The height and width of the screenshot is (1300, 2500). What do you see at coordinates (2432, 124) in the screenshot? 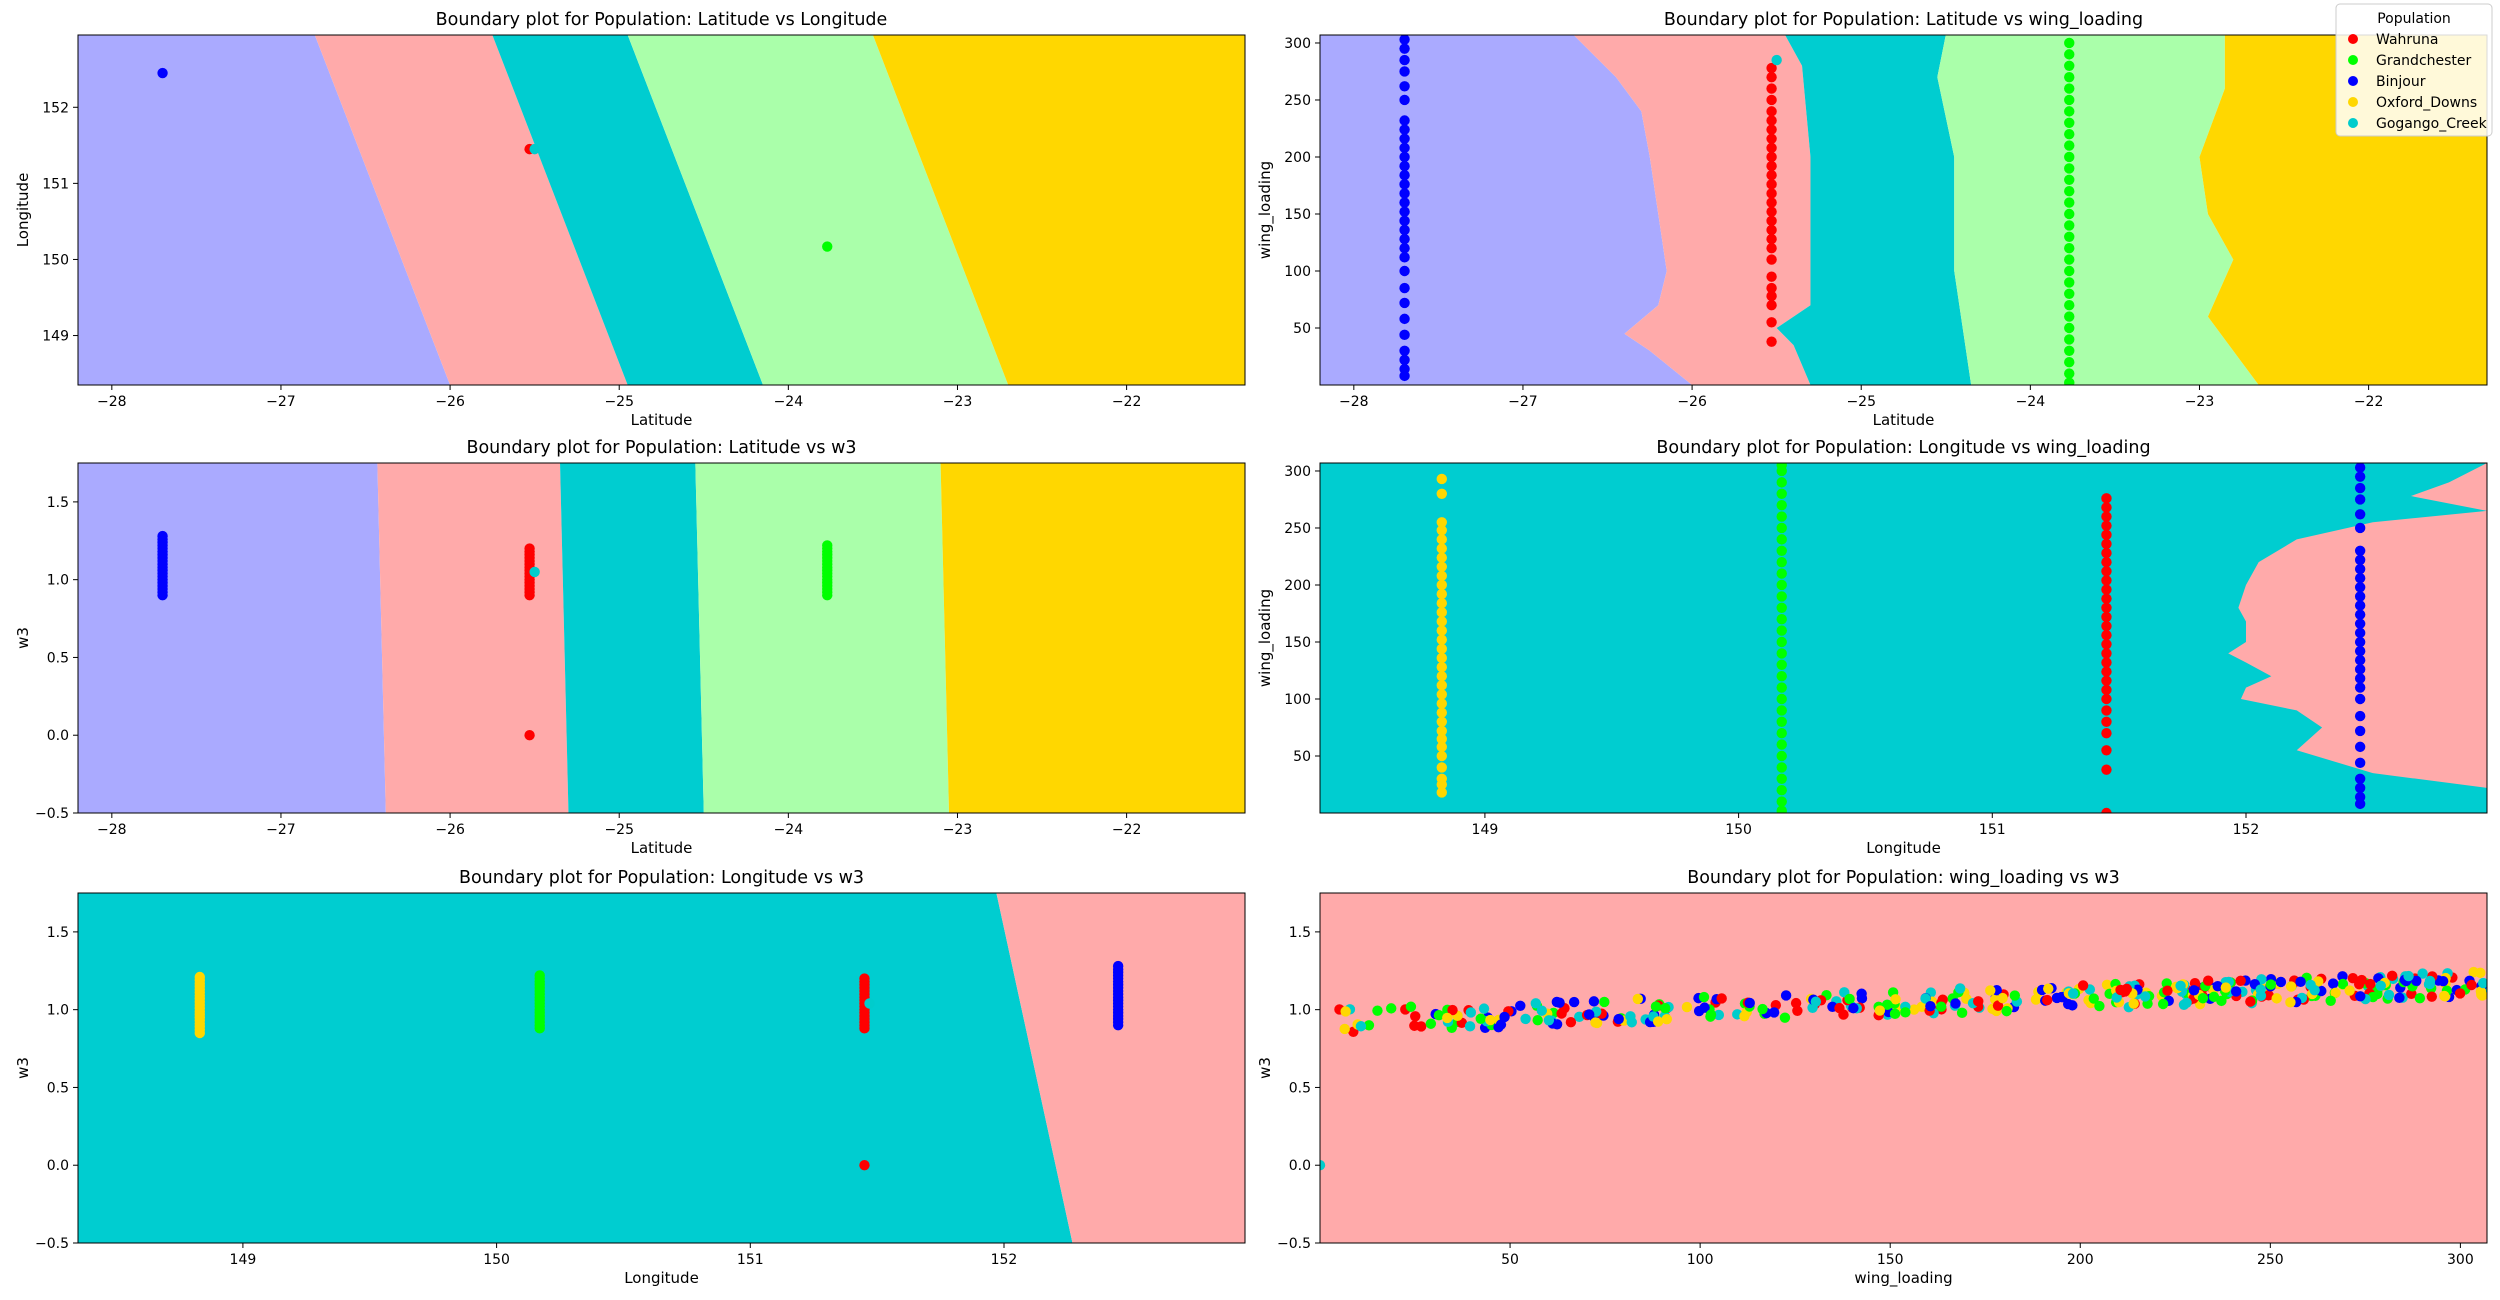
I see `legend-label: Gogango_Creek` at bounding box center [2432, 124].